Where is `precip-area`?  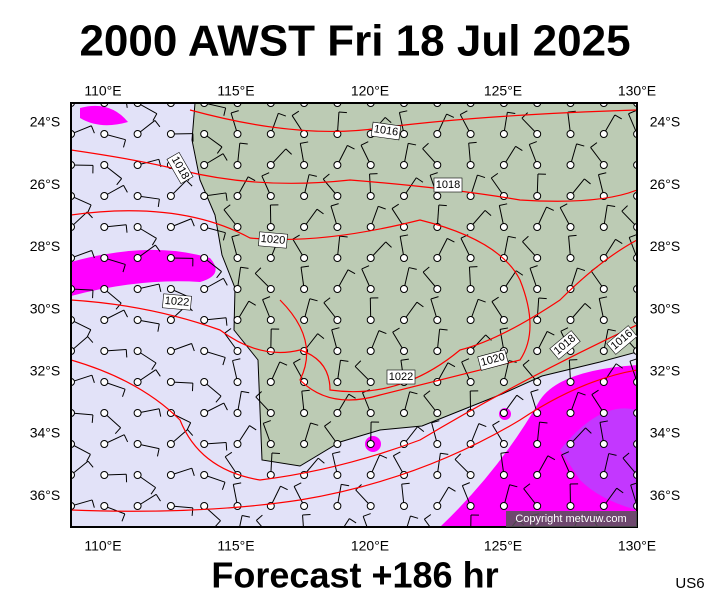
precip-area is located at coordinates (104, 115).